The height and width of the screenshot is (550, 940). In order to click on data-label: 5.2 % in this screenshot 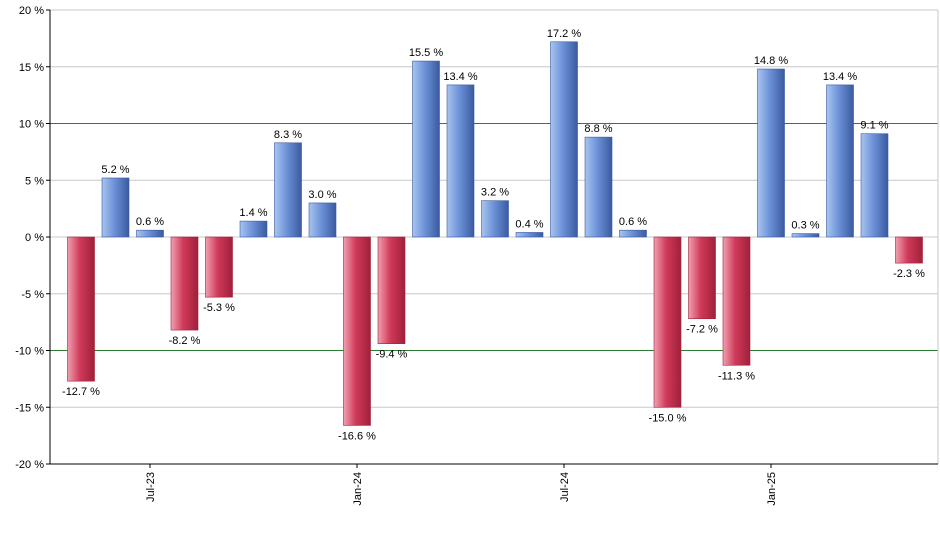, I will do `click(115, 170)`.